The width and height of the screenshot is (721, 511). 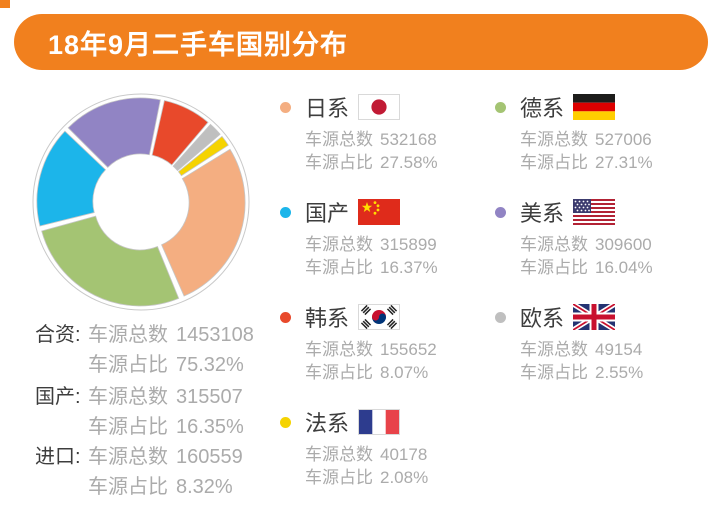 I want to click on pct-line: 车源占比 16.35%, so click(x=166, y=427).